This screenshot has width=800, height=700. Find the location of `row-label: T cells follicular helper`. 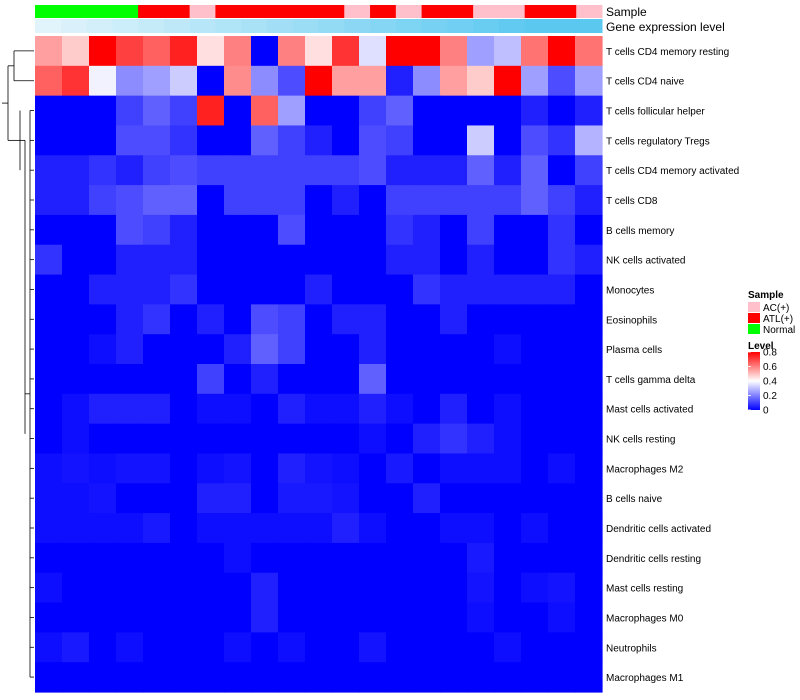

row-label: T cells follicular helper is located at coordinates (655, 112).